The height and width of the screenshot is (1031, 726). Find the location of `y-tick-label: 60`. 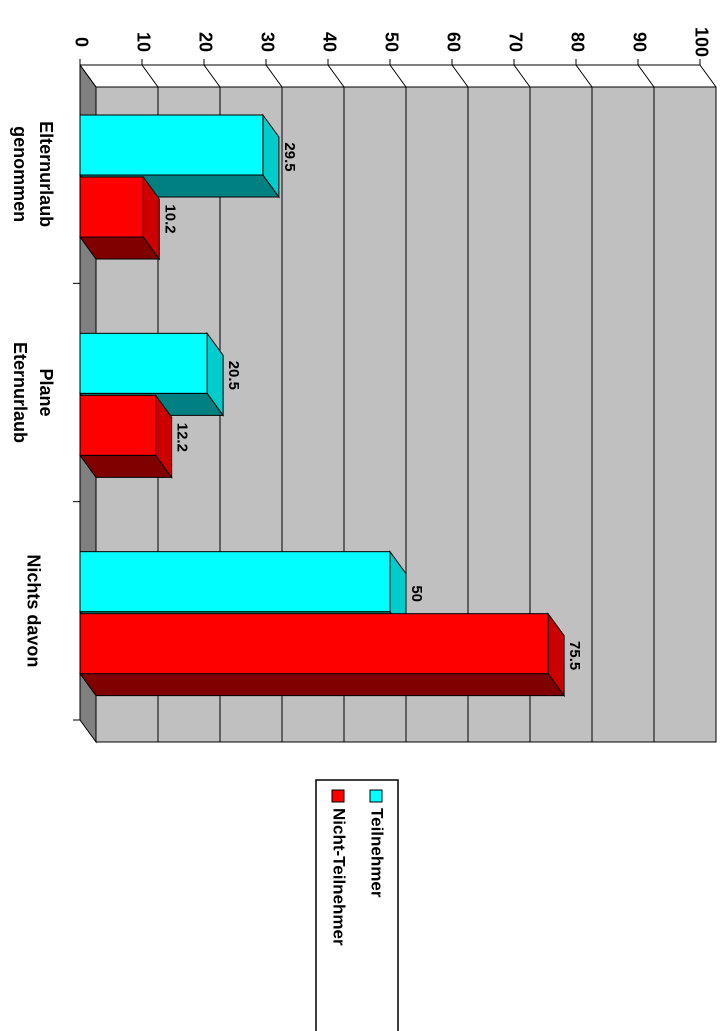

y-tick-label: 60 is located at coordinates (453, 42).